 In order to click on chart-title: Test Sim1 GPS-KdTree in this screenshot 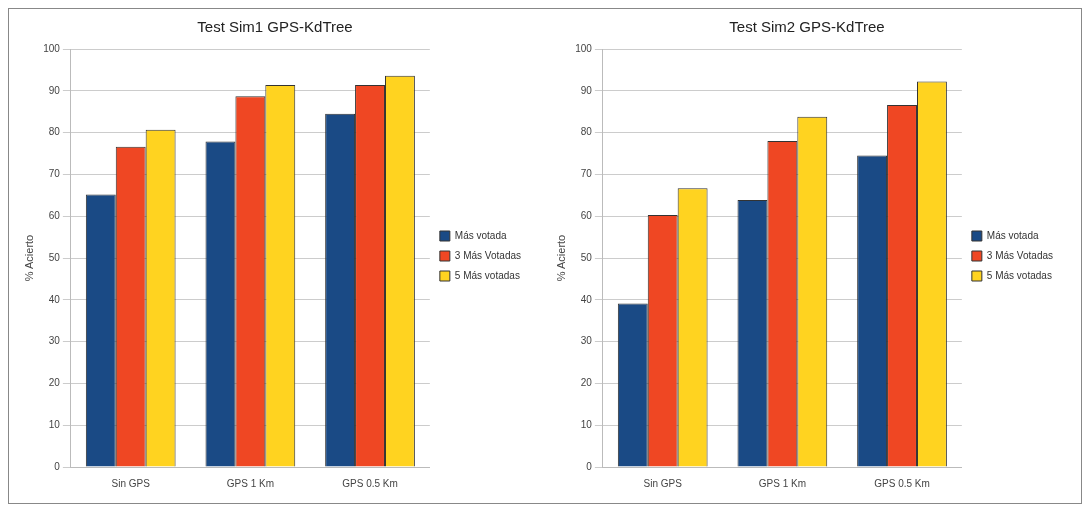, I will do `click(275, 27)`.